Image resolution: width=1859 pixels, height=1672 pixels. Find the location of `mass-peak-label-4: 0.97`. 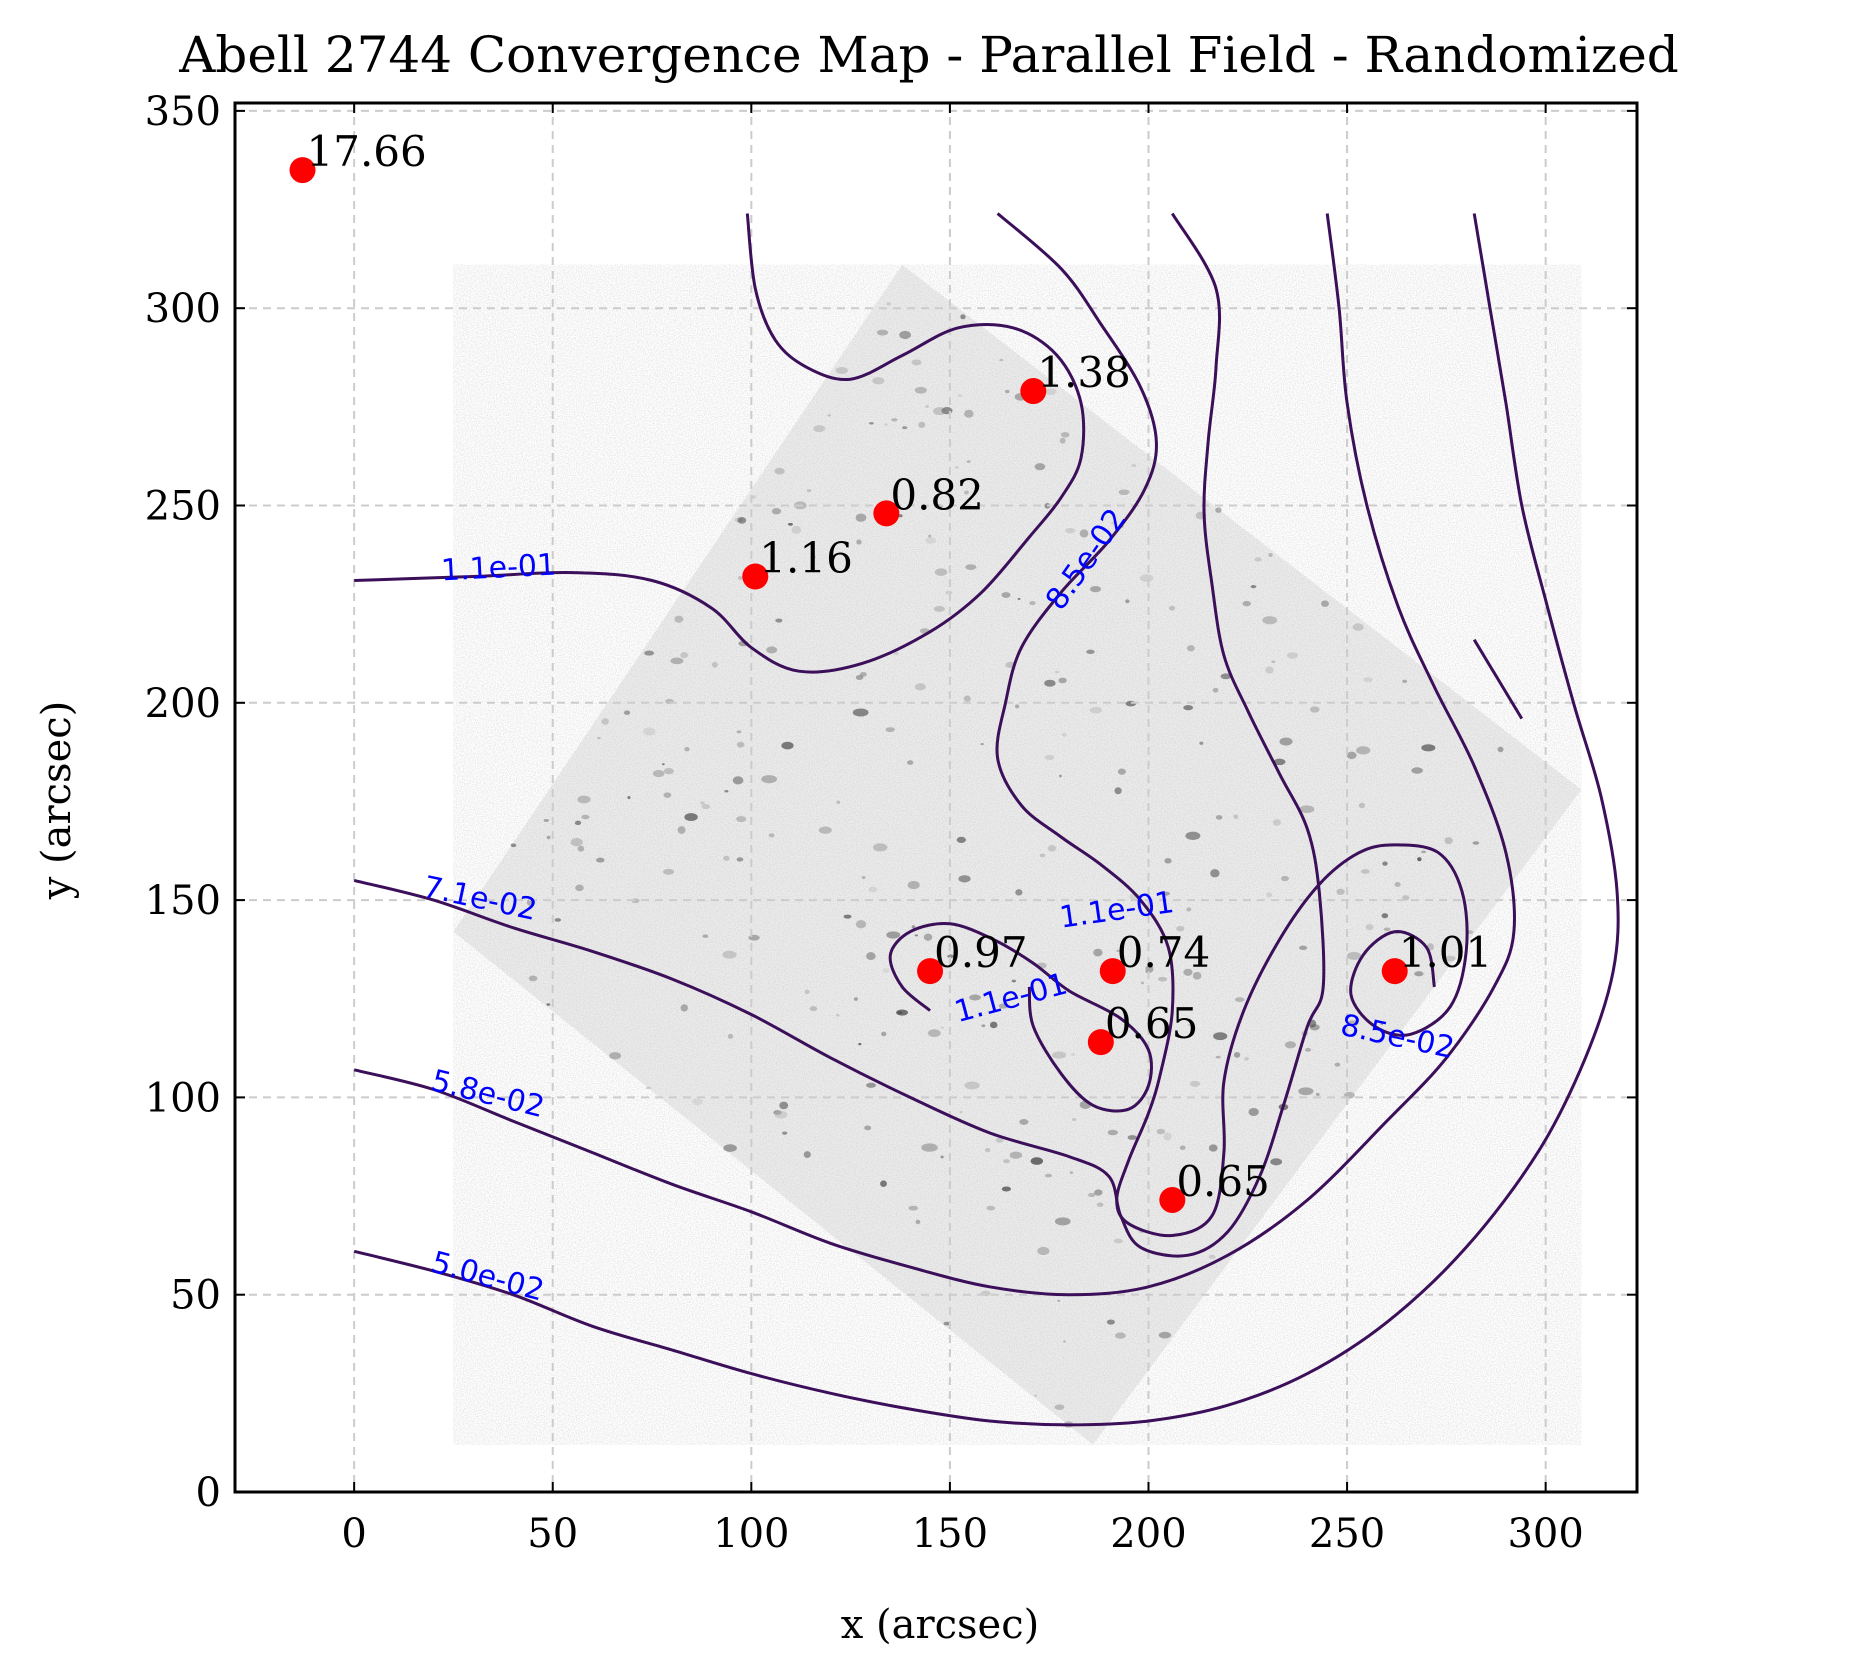

mass-peak-label-4: 0.97 is located at coordinates (981, 952).